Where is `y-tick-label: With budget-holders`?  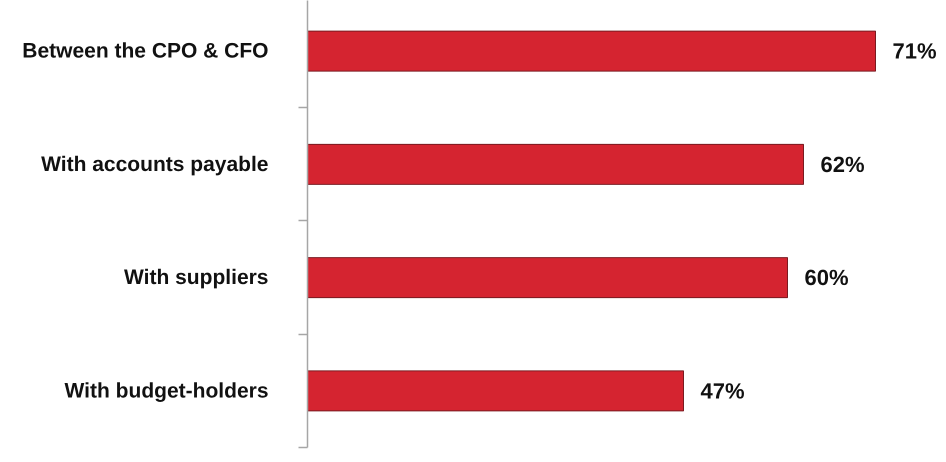 y-tick-label: With budget-holders is located at coordinates (166, 390).